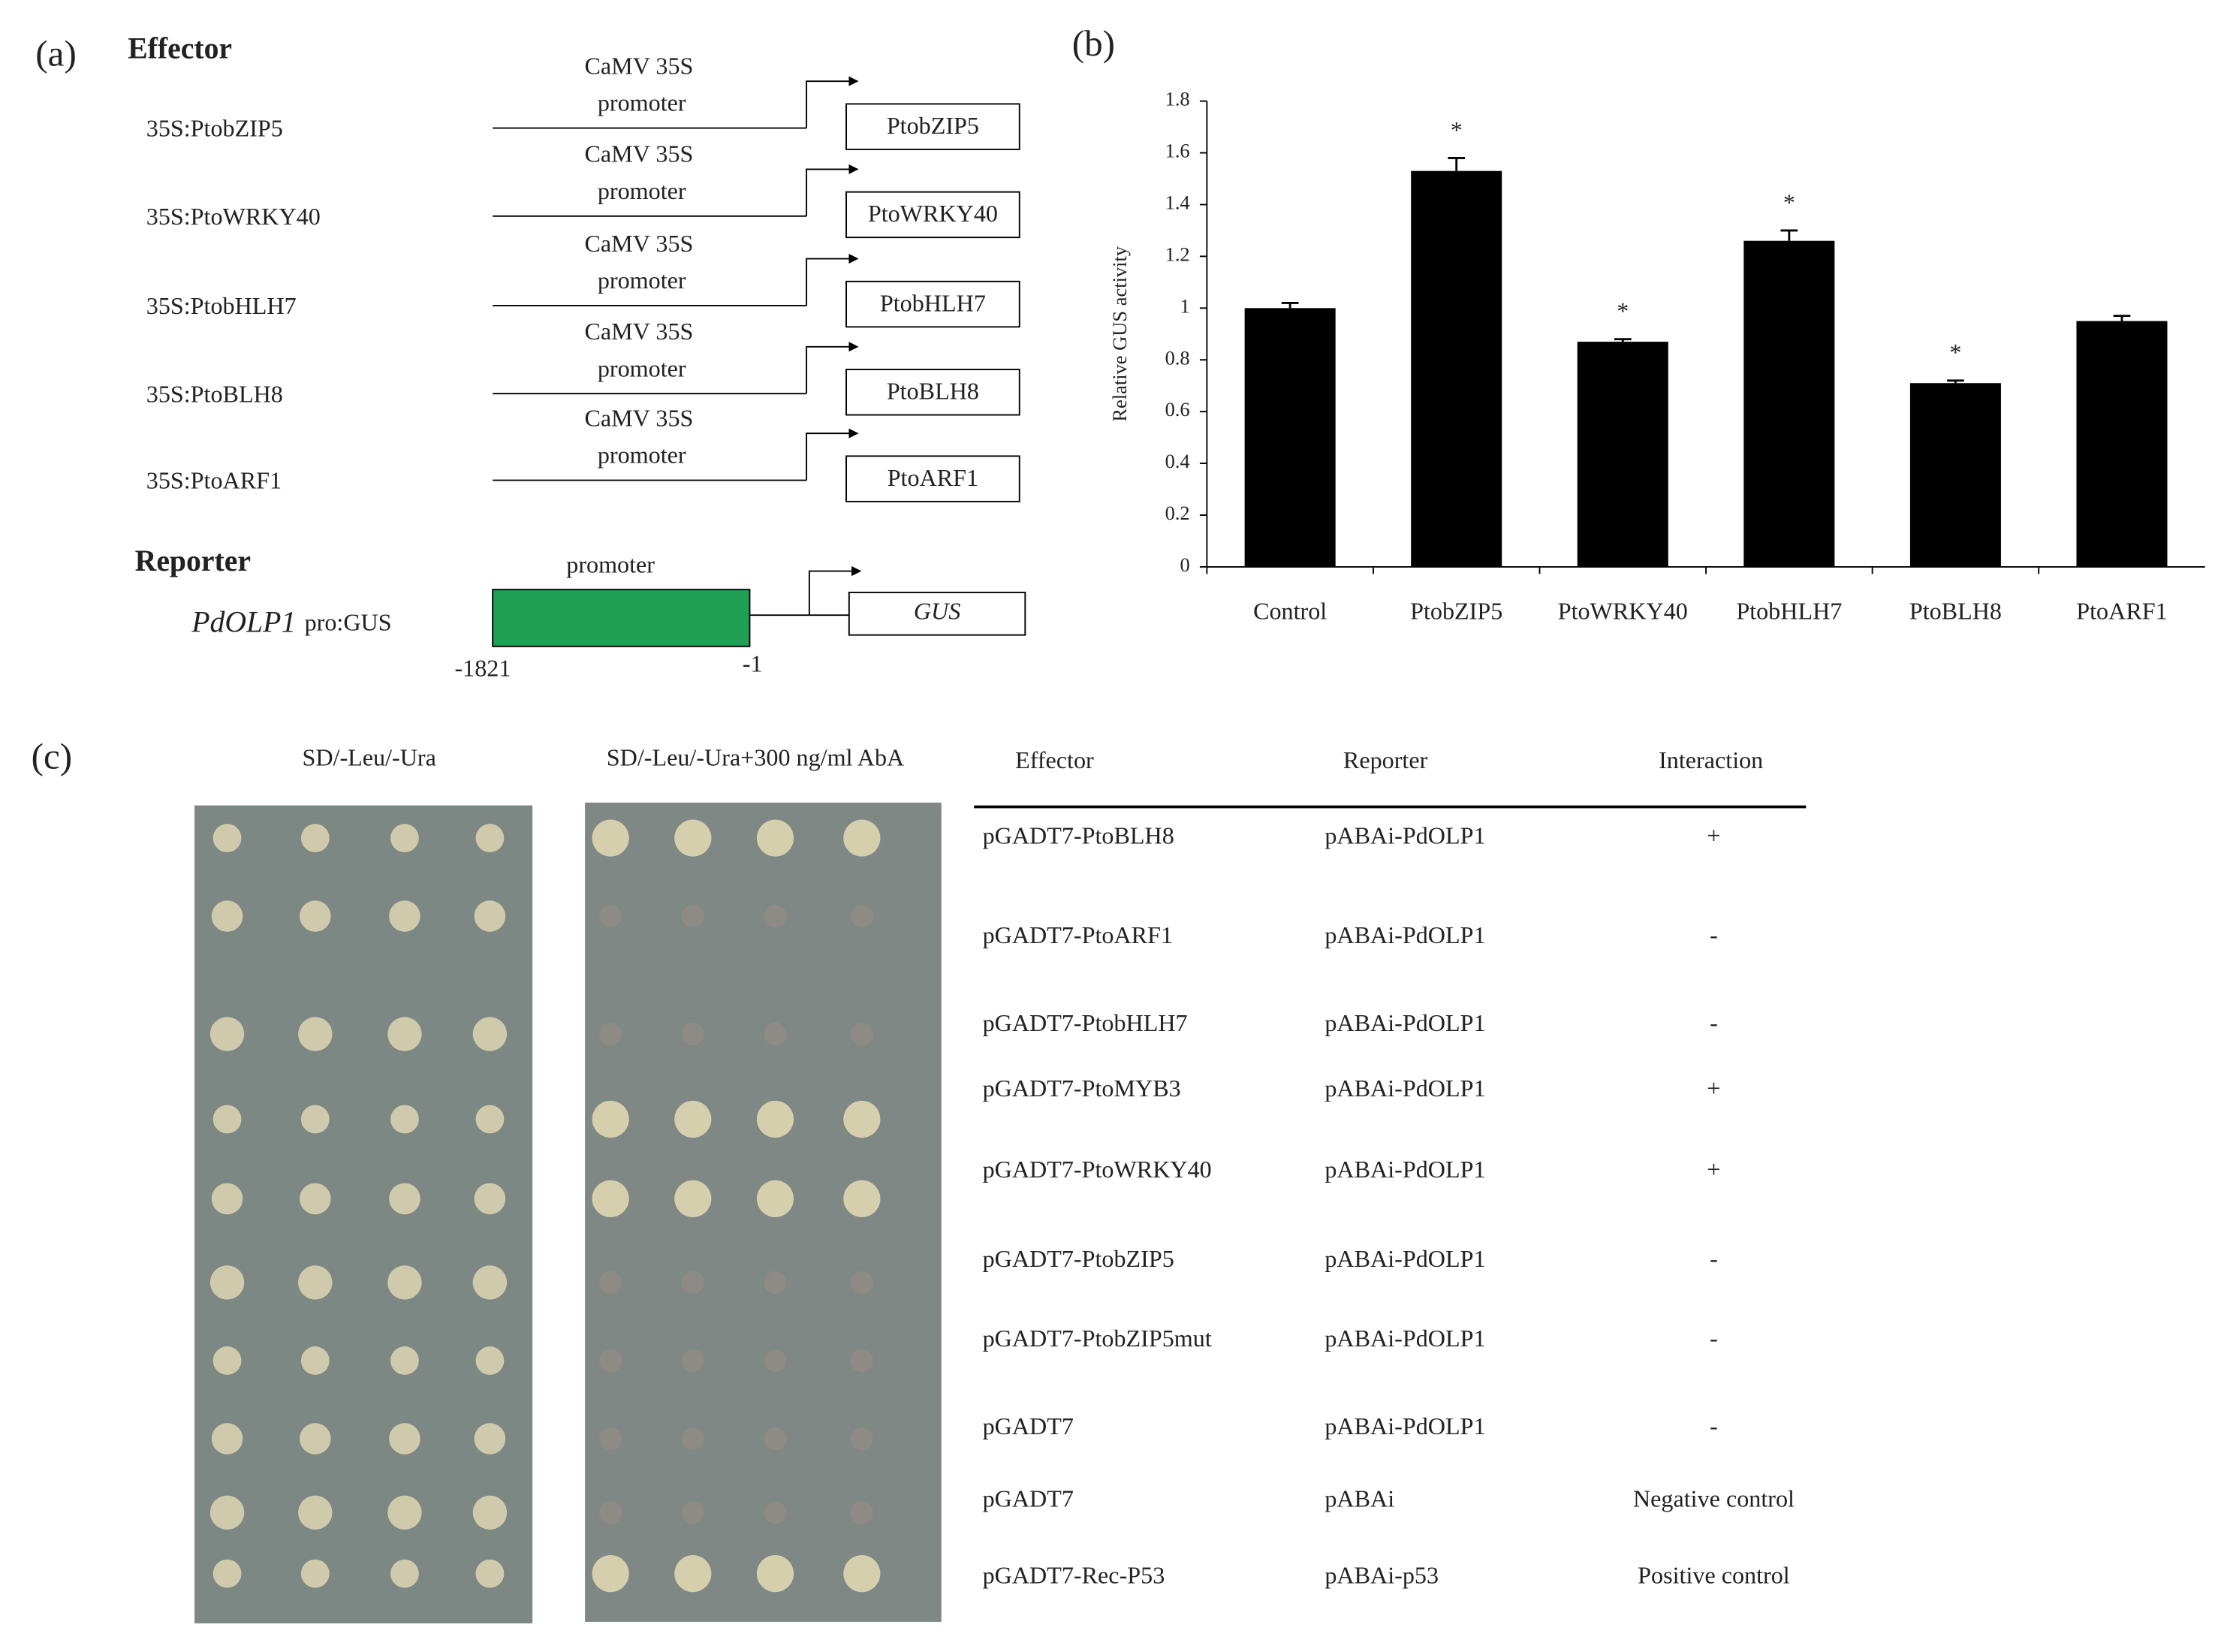  Describe the element at coordinates (1177, 254) in the screenshot. I see `y-tick-label: 1.2` at that location.